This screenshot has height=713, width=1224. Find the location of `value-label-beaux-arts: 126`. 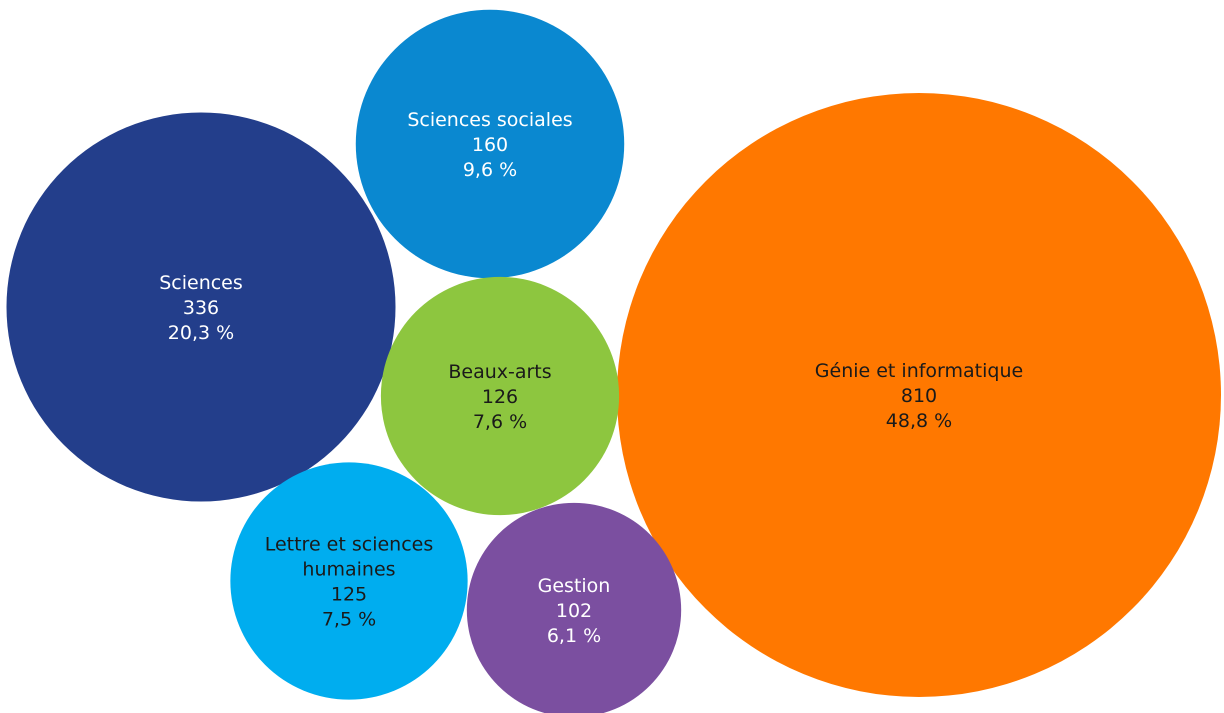

value-label-beaux-arts: 126 is located at coordinates (500, 397).